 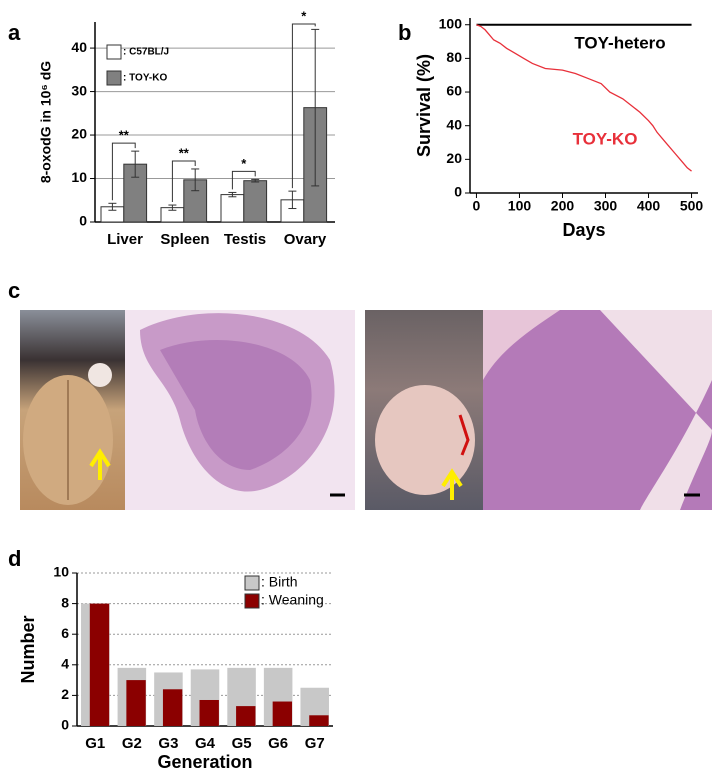 I want to click on x-tick-label: G3, so click(x=168, y=743).